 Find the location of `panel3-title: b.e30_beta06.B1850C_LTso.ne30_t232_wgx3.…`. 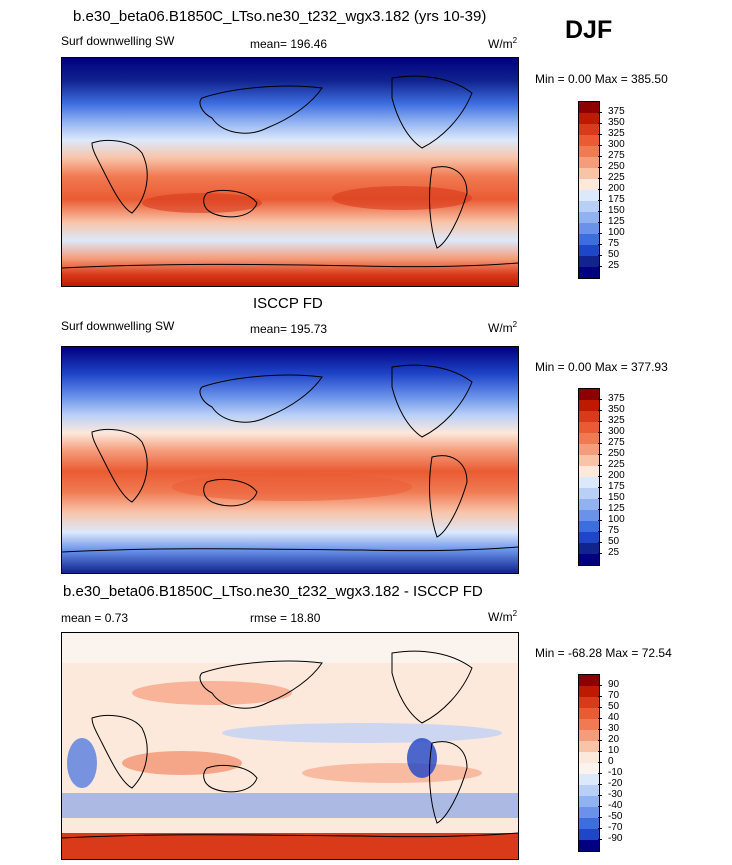

panel3-title: b.e30_beta06.B1850C_LTso.ne30_t232_wgx3.… is located at coordinates (273, 591).